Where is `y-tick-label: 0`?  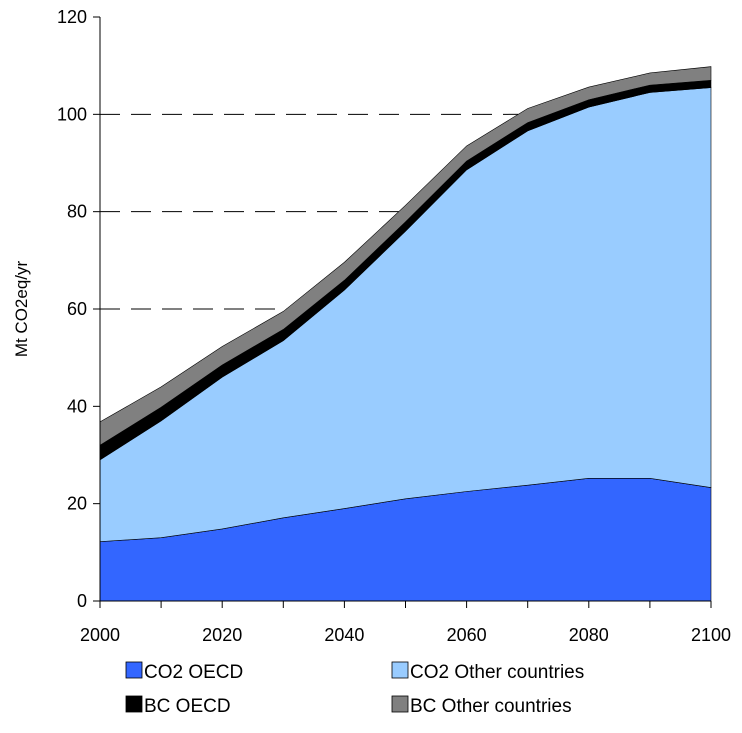
y-tick-label: 0 is located at coordinates (82, 601).